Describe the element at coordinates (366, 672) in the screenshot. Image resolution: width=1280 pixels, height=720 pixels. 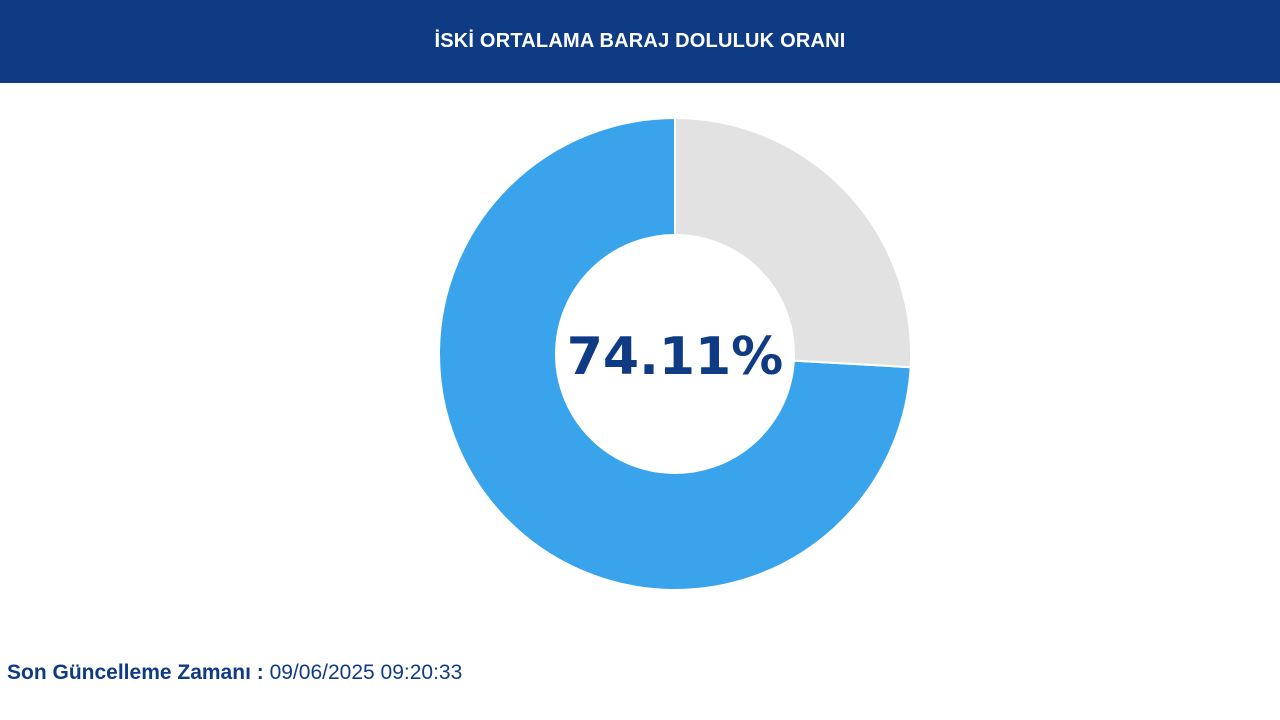
I see `last-update-value: 09/06/2025 09:20:33` at that location.